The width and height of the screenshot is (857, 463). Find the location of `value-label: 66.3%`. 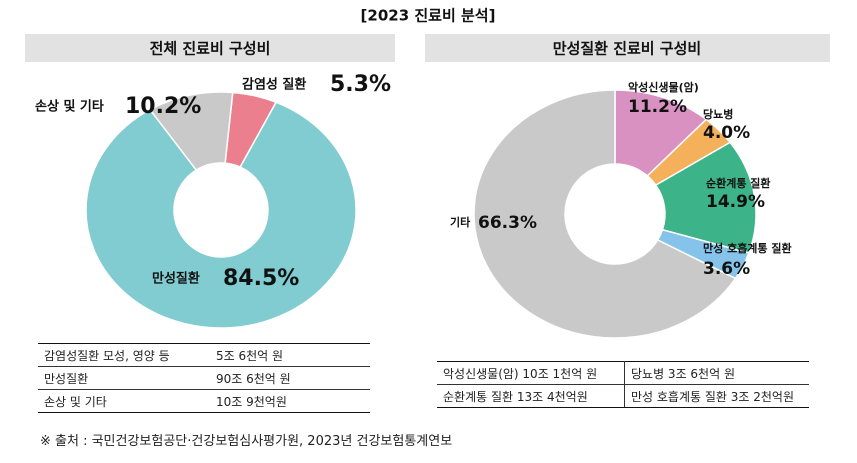

value-label: 66.3% is located at coordinates (507, 223).